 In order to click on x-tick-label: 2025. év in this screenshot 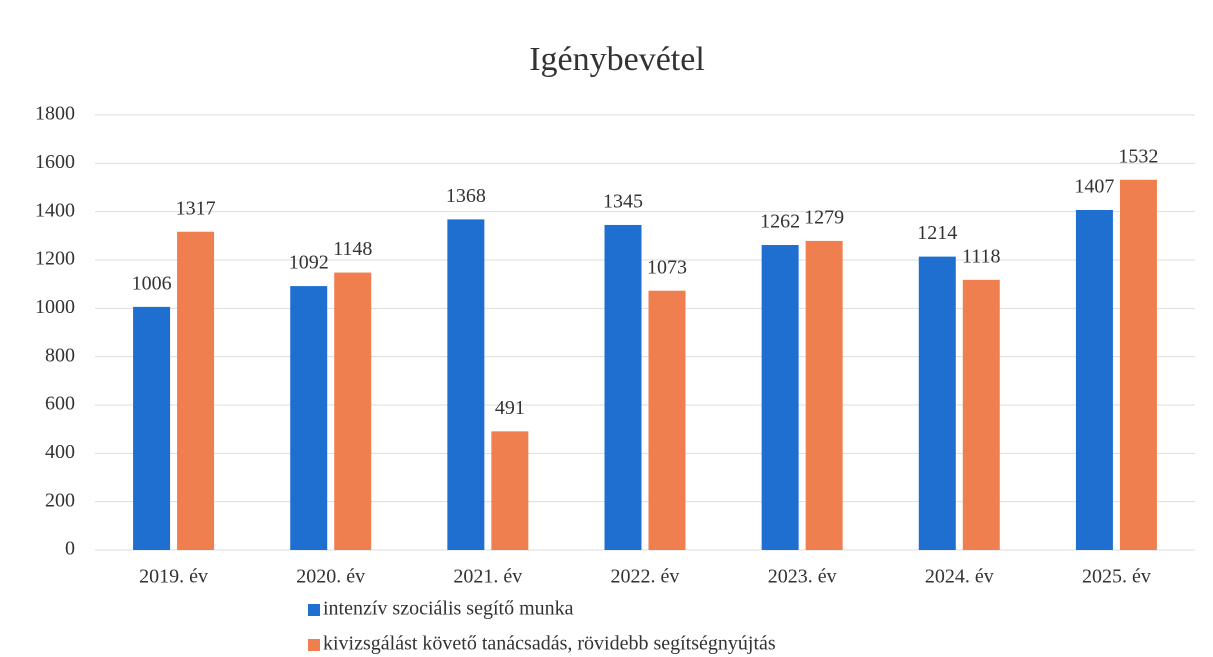, I will do `click(1116, 577)`.